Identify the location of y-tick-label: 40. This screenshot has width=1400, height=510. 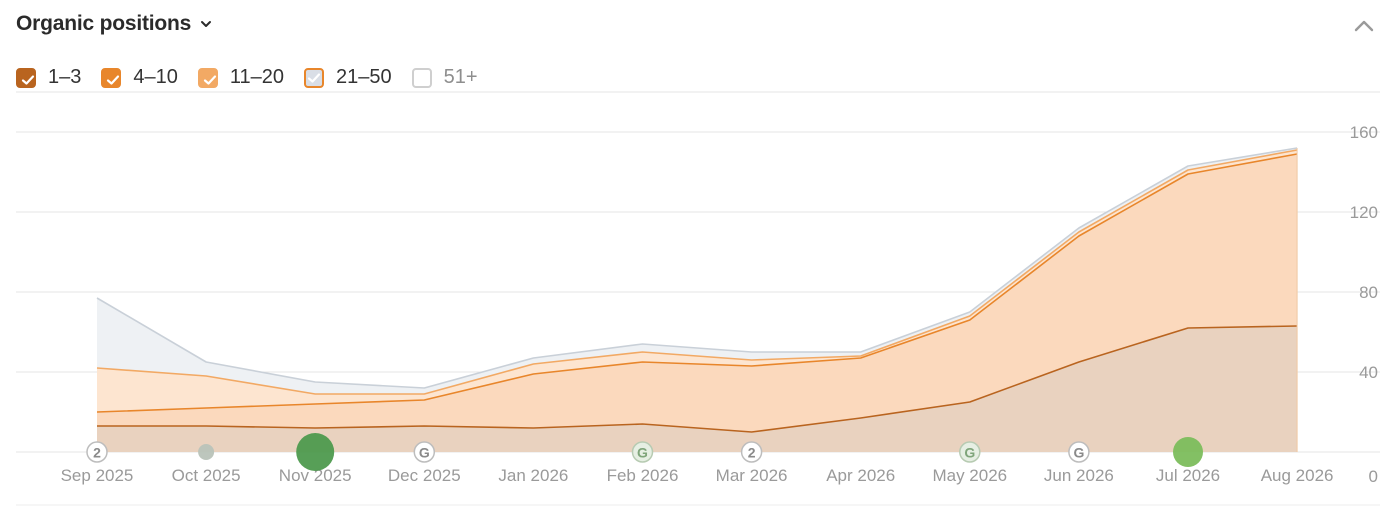
(1368, 372).